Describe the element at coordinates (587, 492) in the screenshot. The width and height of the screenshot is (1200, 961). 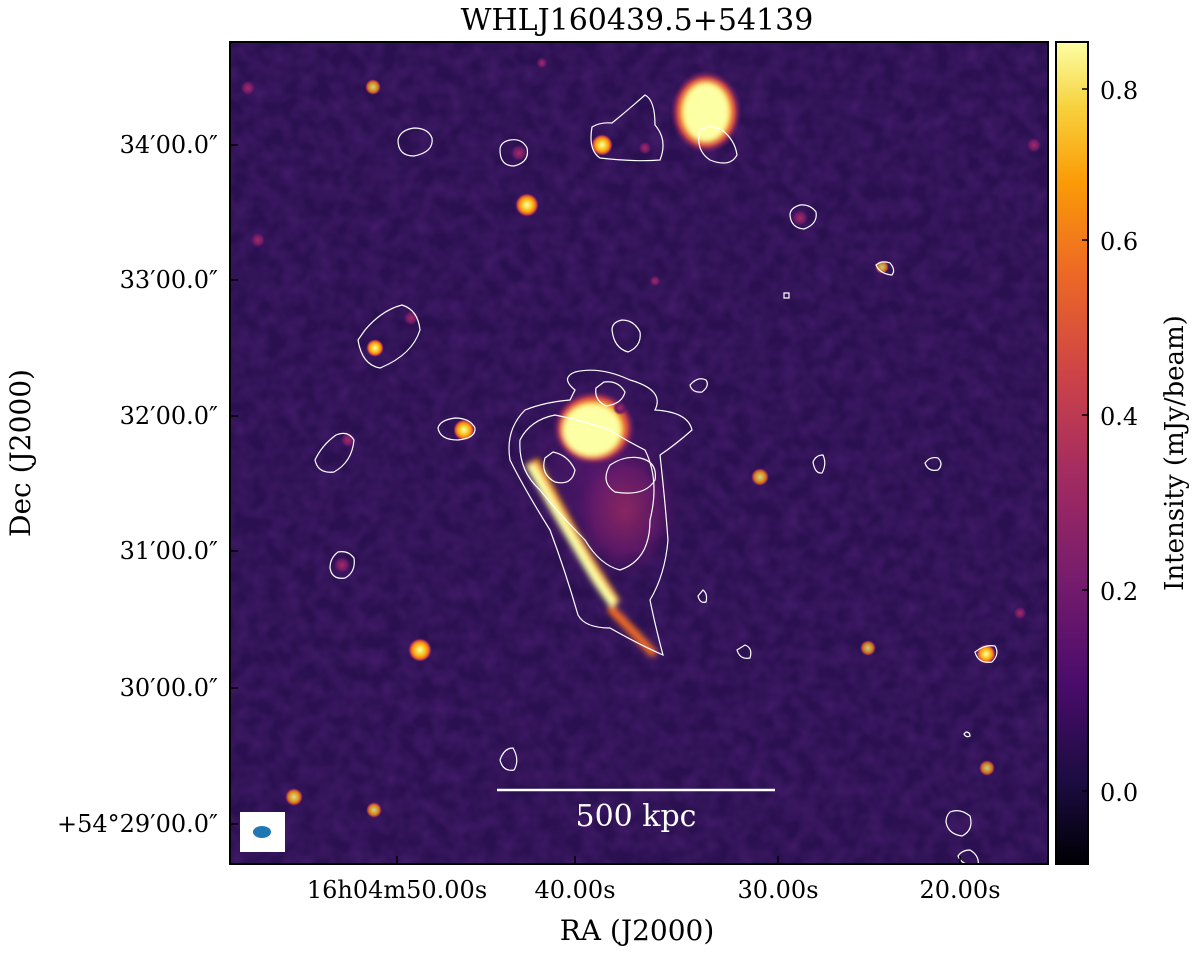
I see `contour-inner` at that location.